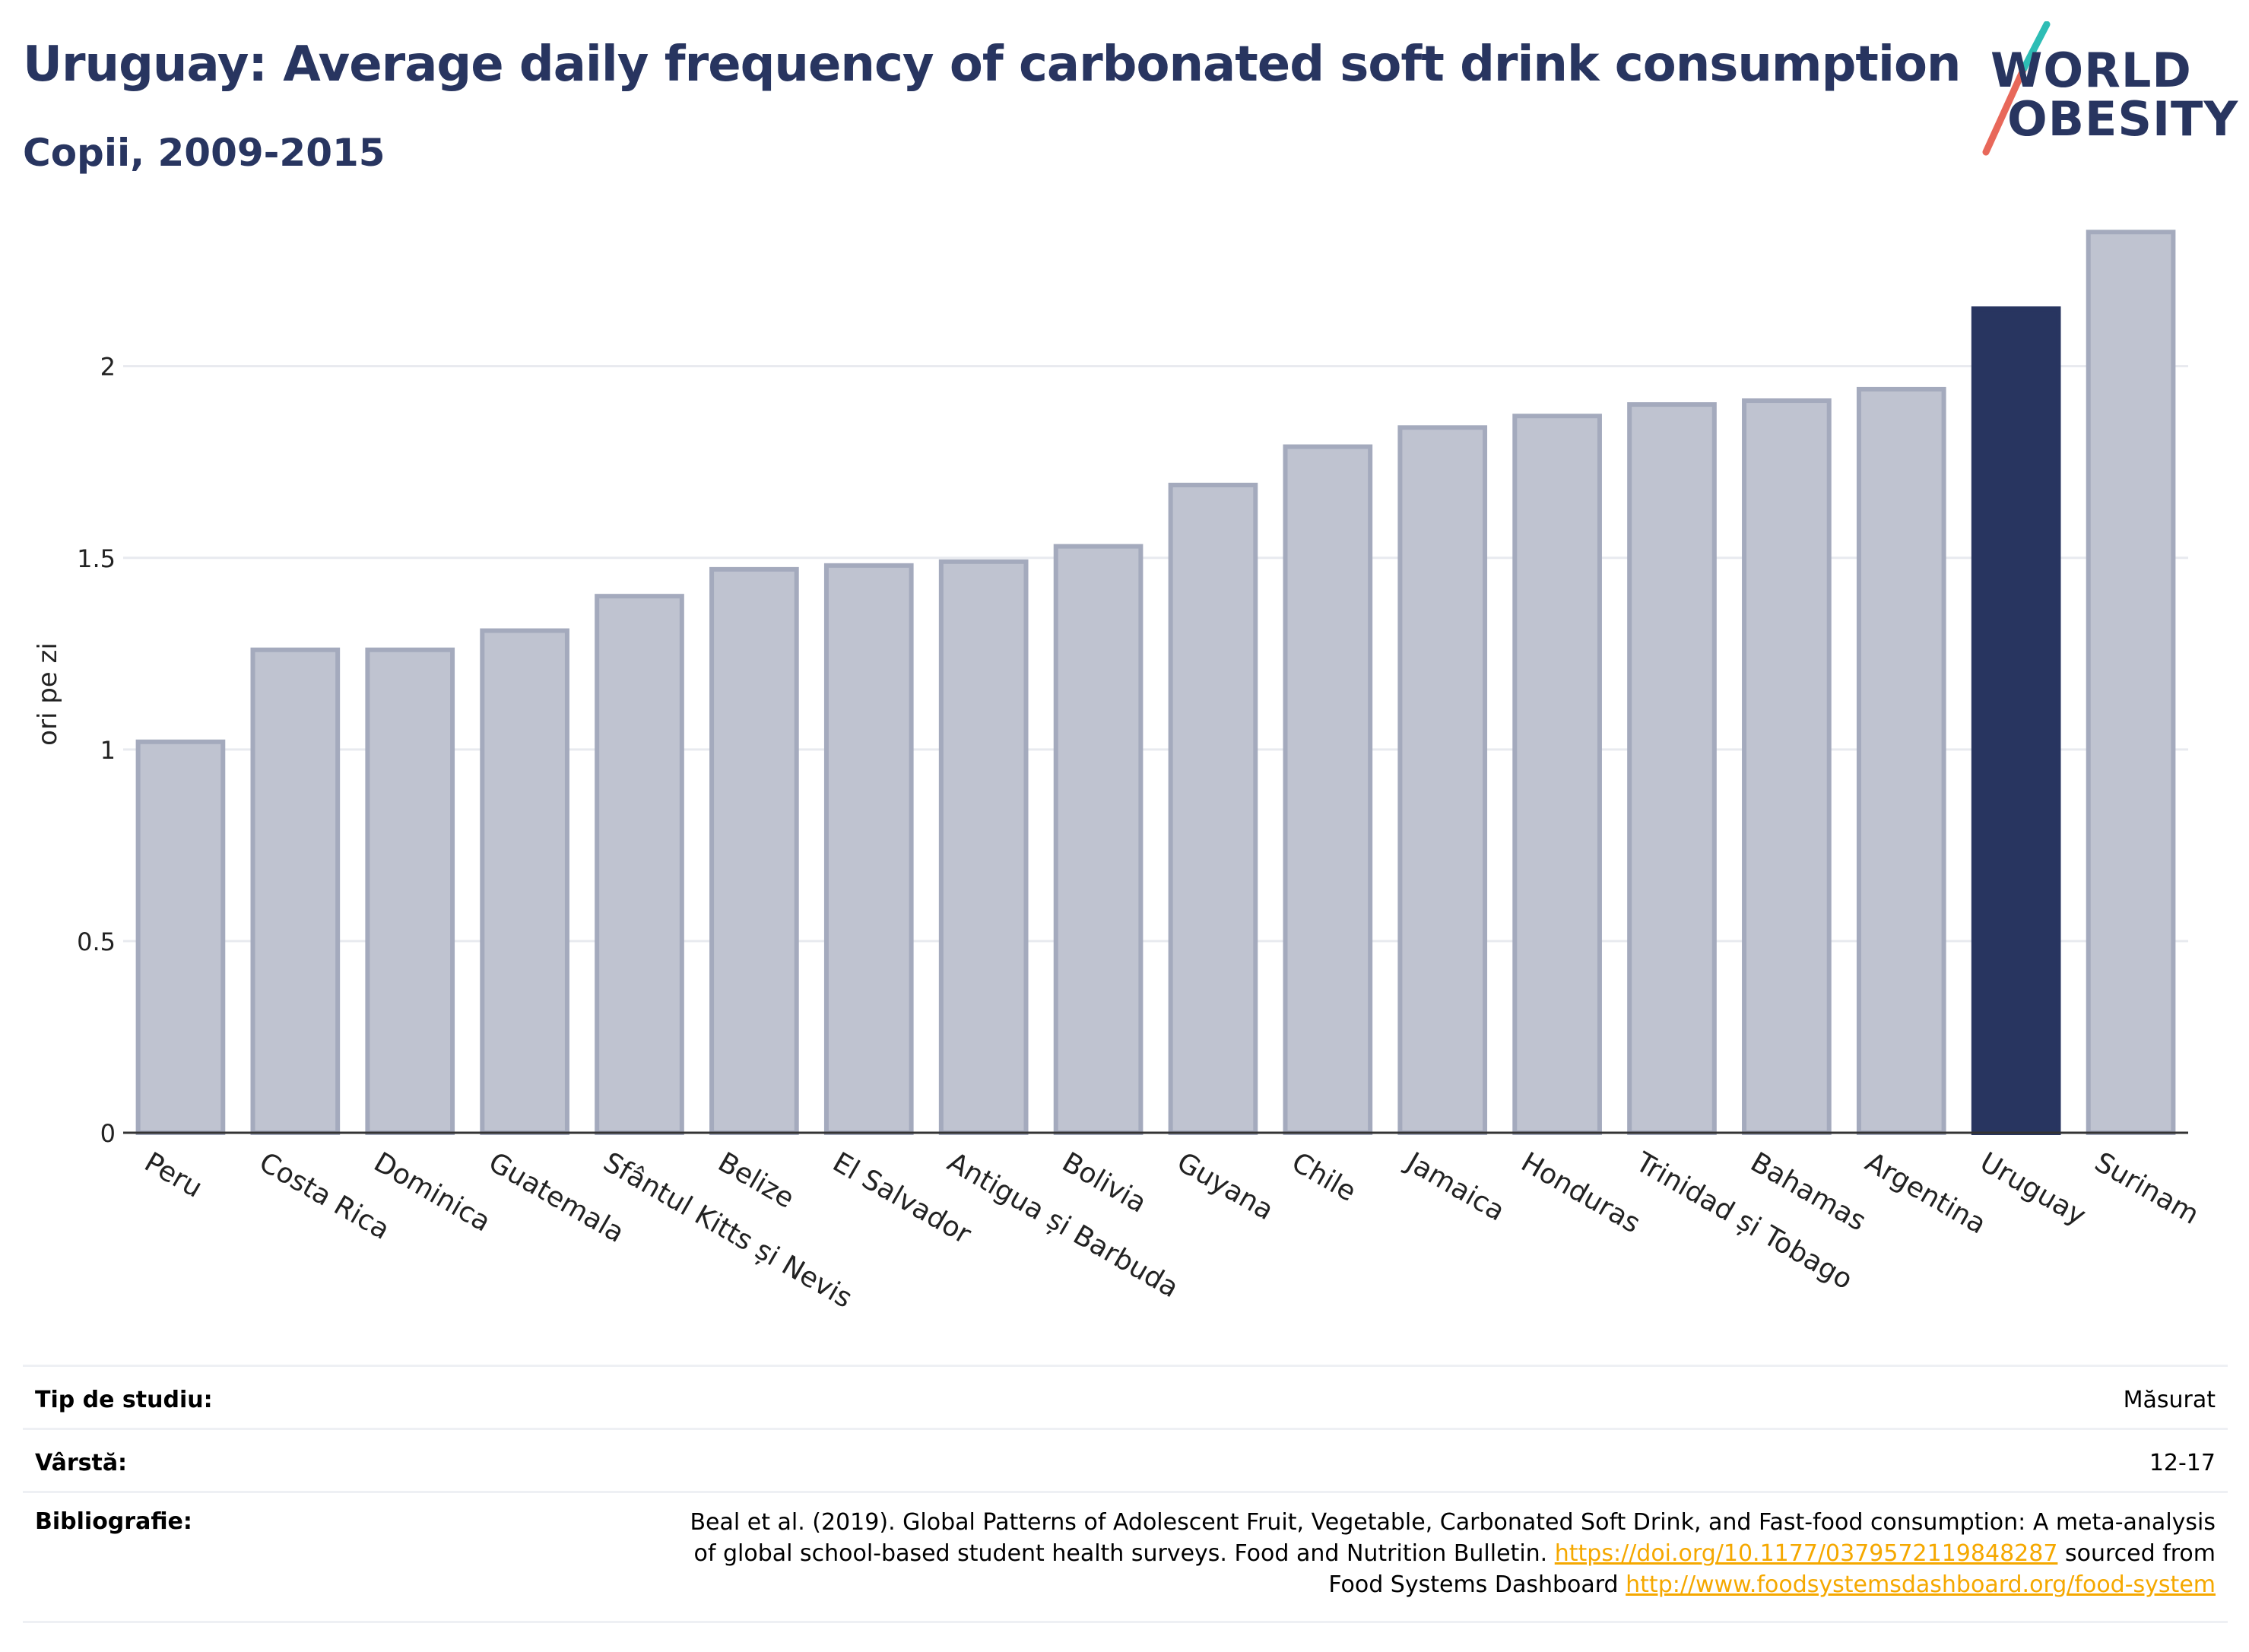 The height and width of the screenshot is (1652, 2249). What do you see at coordinates (755, 1180) in the screenshot?
I see `x-tick-label: Belize` at bounding box center [755, 1180].